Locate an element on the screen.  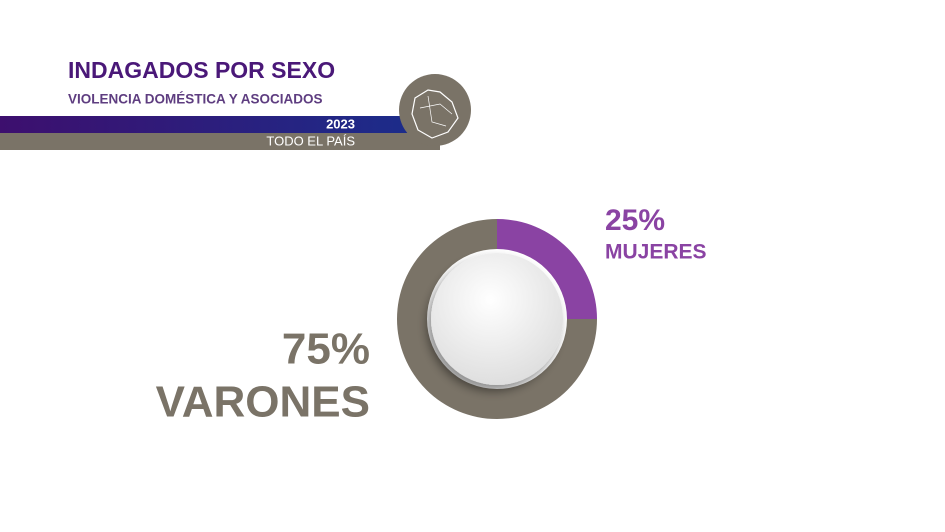
category-label: MUJERES is located at coordinates (656, 252).